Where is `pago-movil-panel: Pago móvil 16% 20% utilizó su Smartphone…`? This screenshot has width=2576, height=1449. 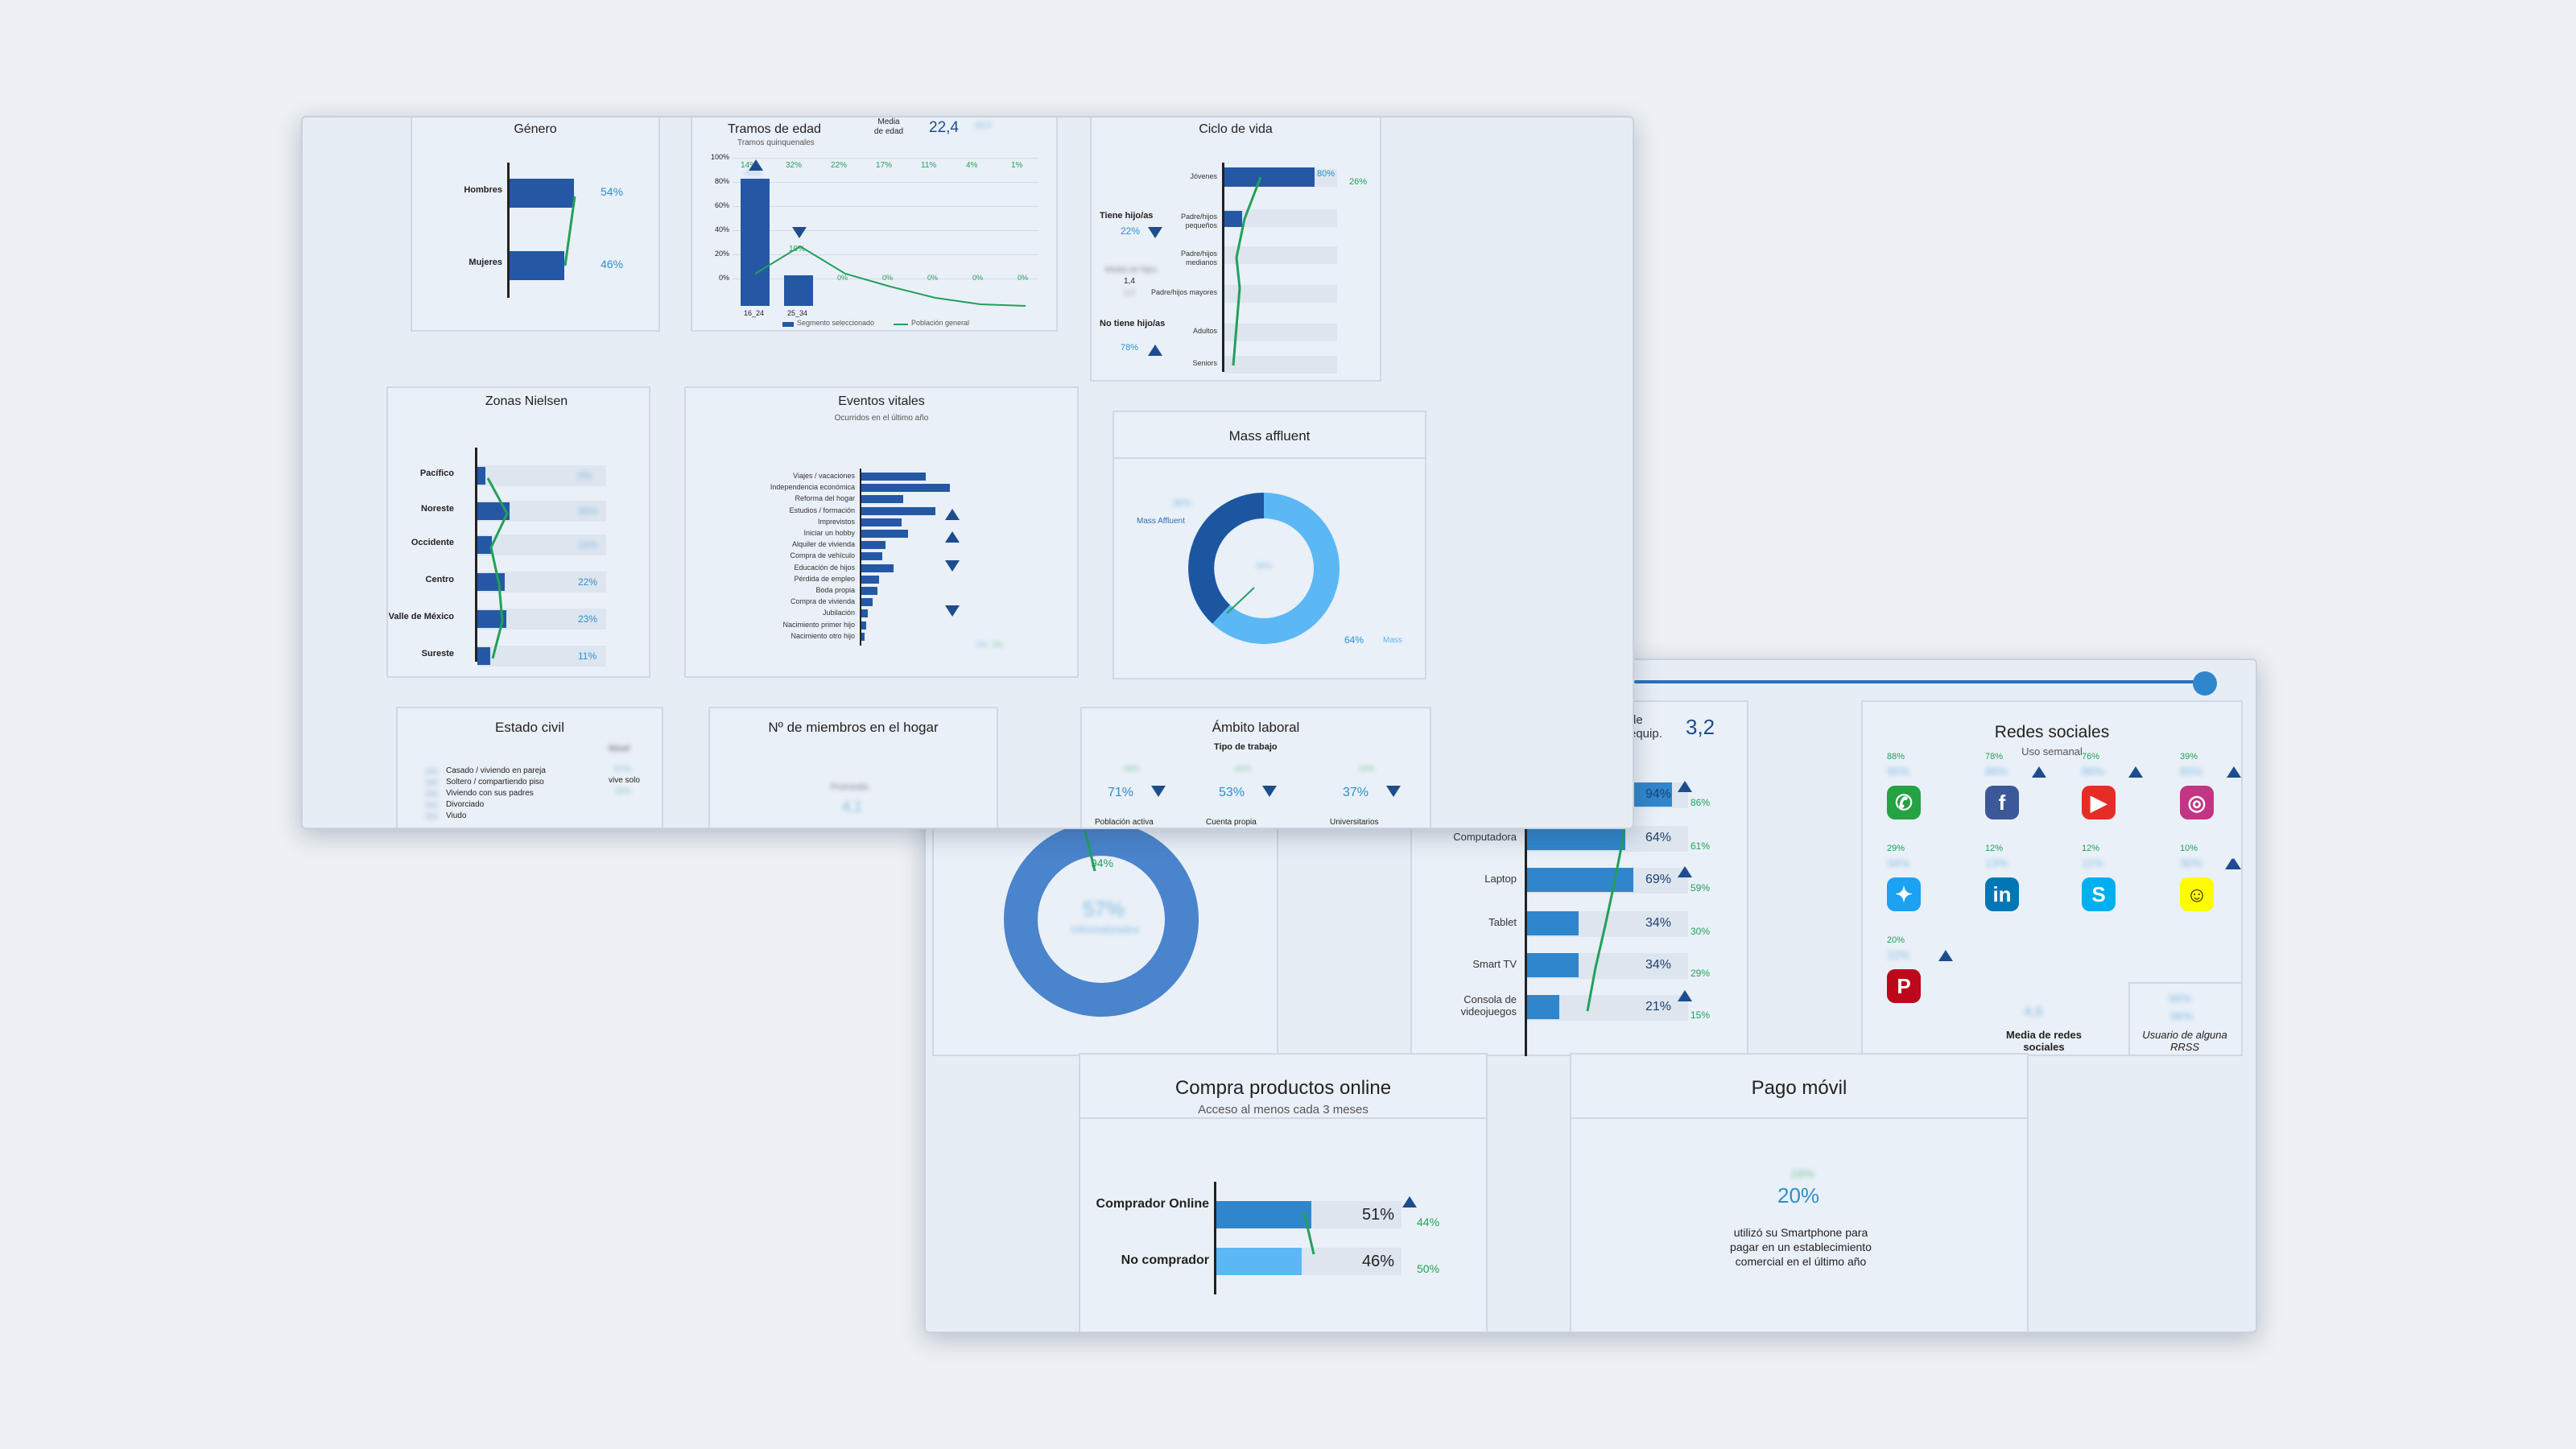
pago-movil-panel: Pago móvil 16% 20% utilizó su Smartphone… is located at coordinates (1799, 1192).